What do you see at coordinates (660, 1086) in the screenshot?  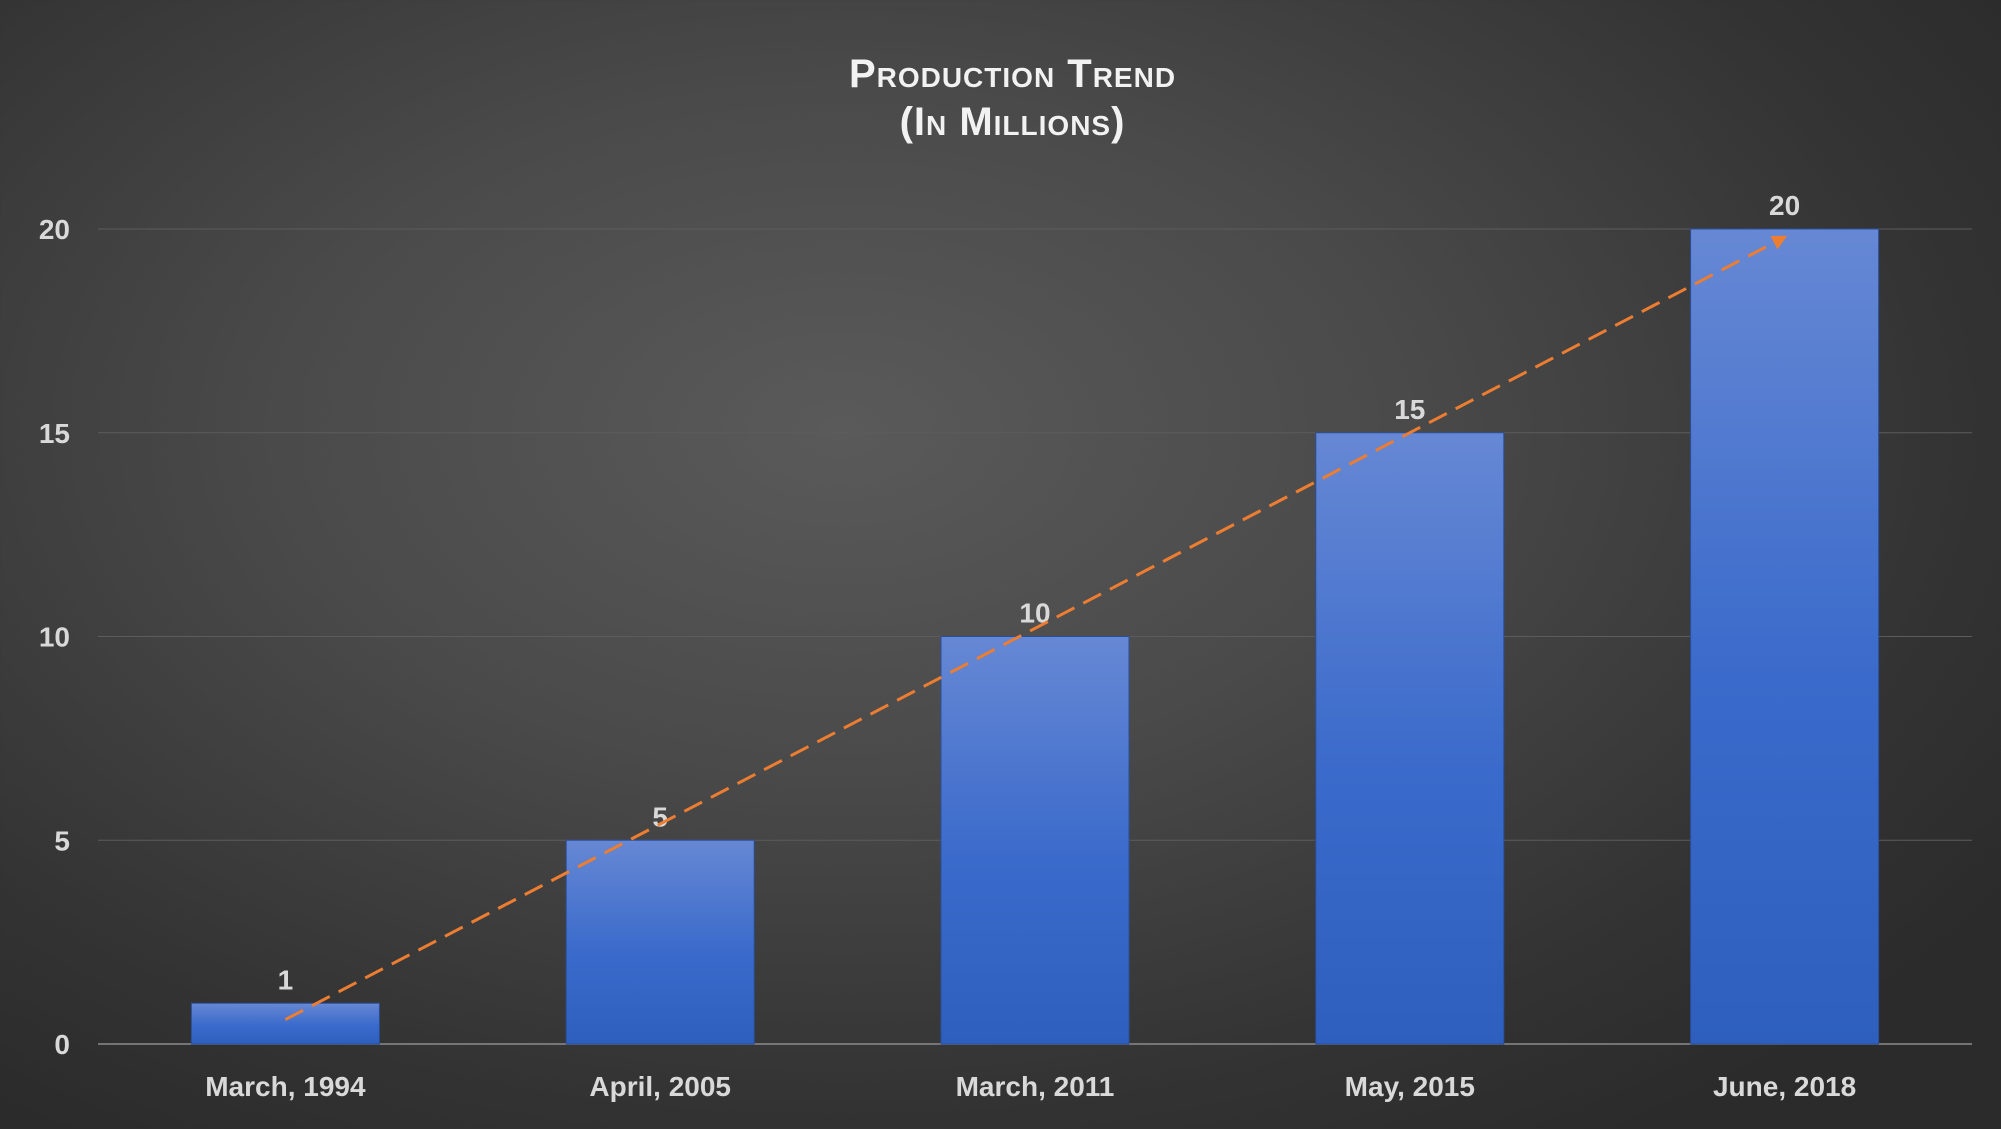 I see `x-tick-label: April, 2005` at bounding box center [660, 1086].